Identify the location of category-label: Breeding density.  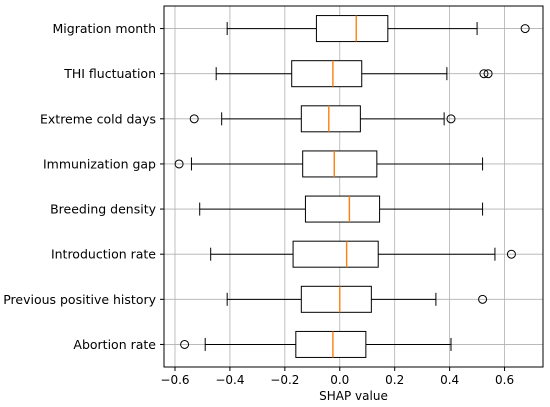
(103, 209).